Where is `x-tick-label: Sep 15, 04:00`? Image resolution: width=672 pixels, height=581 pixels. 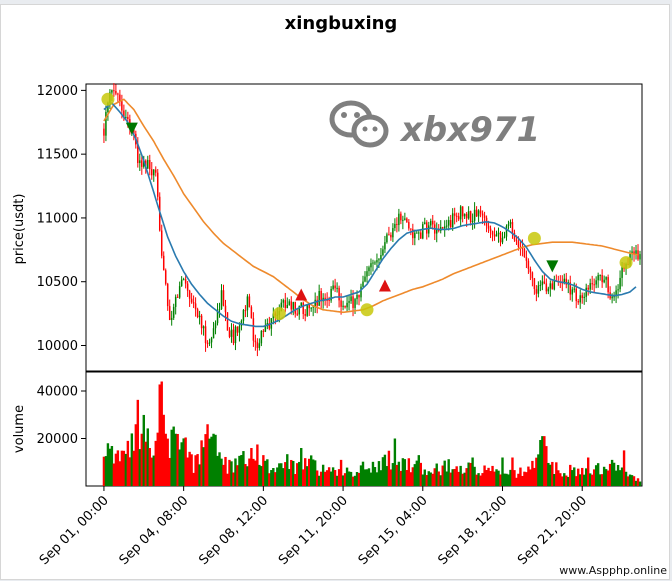
x-tick-label: Sep 15, 04:00 is located at coordinates (393, 530).